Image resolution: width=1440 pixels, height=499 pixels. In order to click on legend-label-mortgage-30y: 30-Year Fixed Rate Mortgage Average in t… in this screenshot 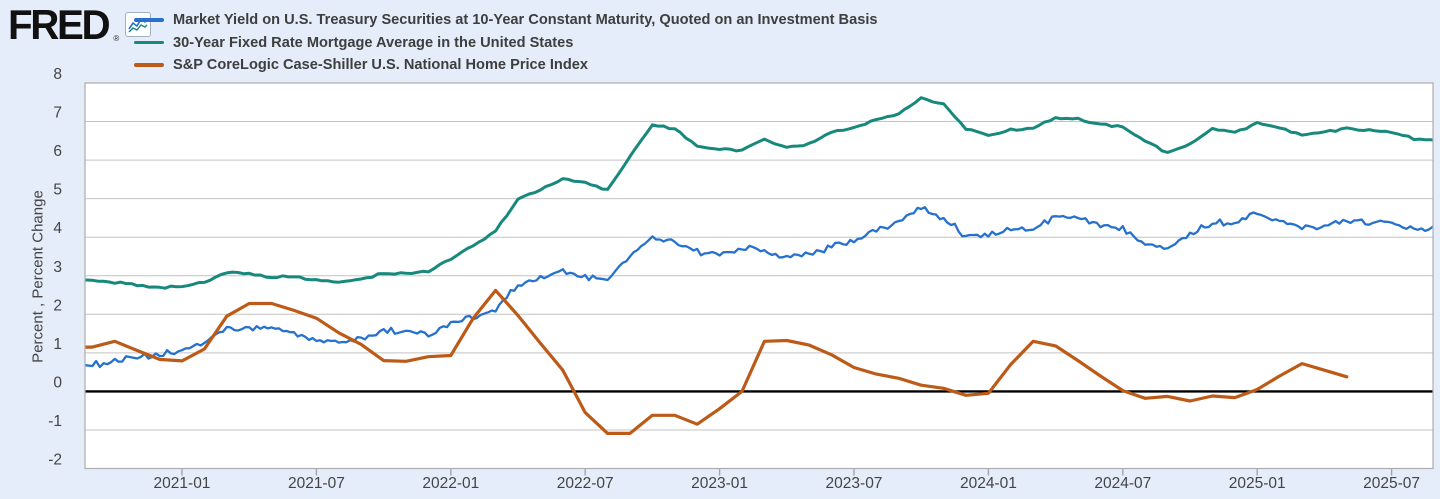, I will do `click(373, 42)`.